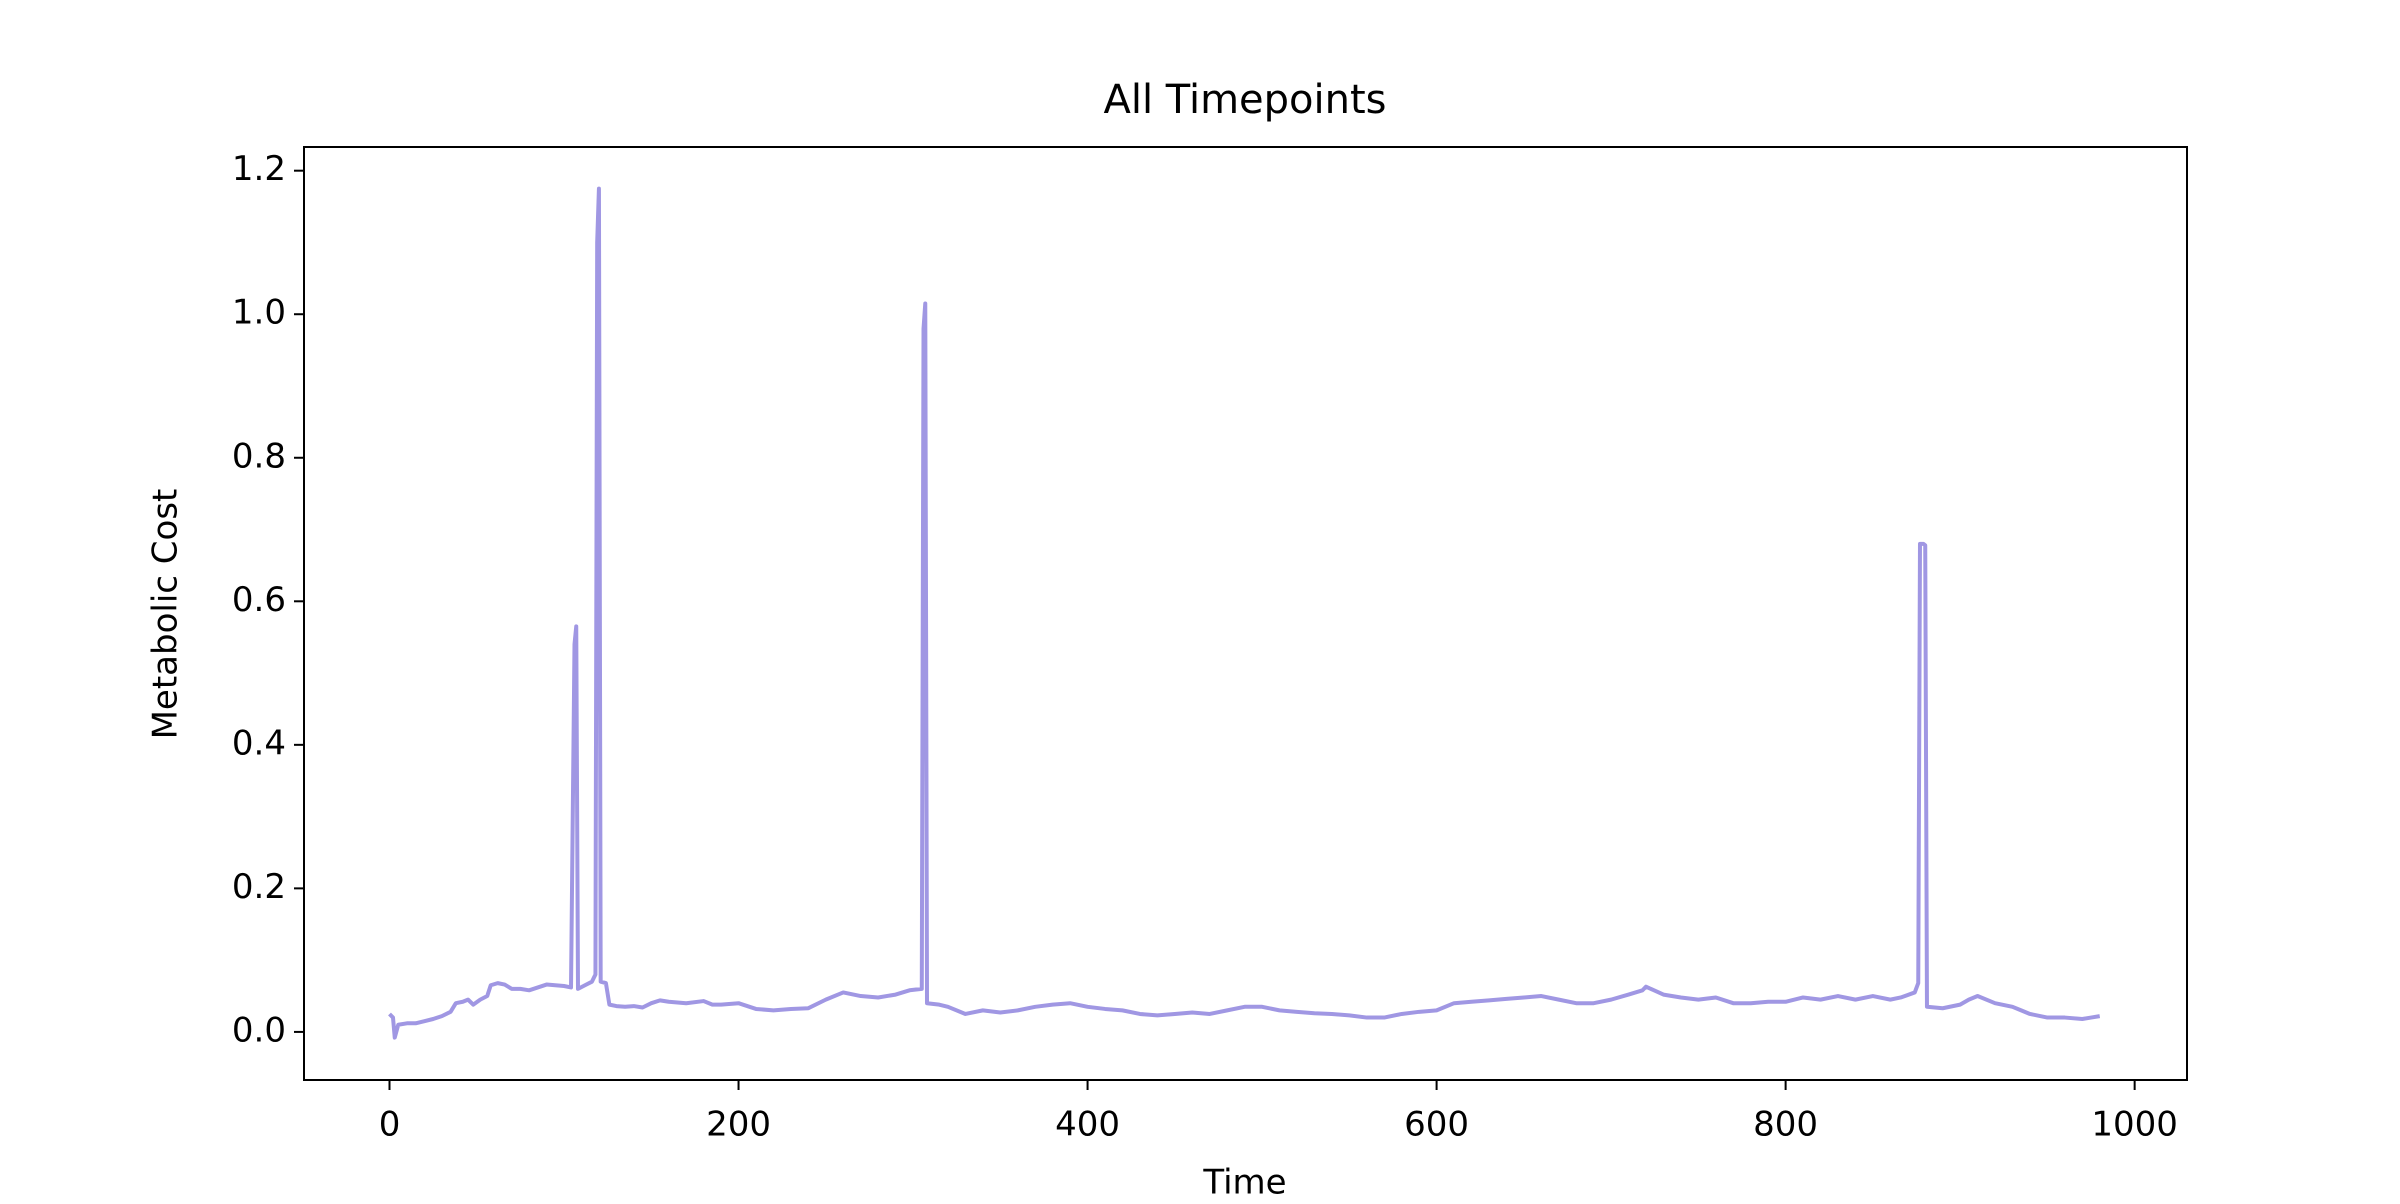  I want to click on x-tick-label: 600, so click(1436, 1125).